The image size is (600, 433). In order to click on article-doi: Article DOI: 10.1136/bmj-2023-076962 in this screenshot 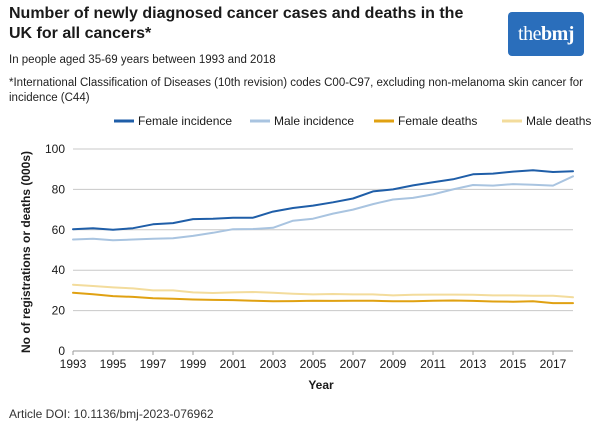, I will do `click(111, 414)`.